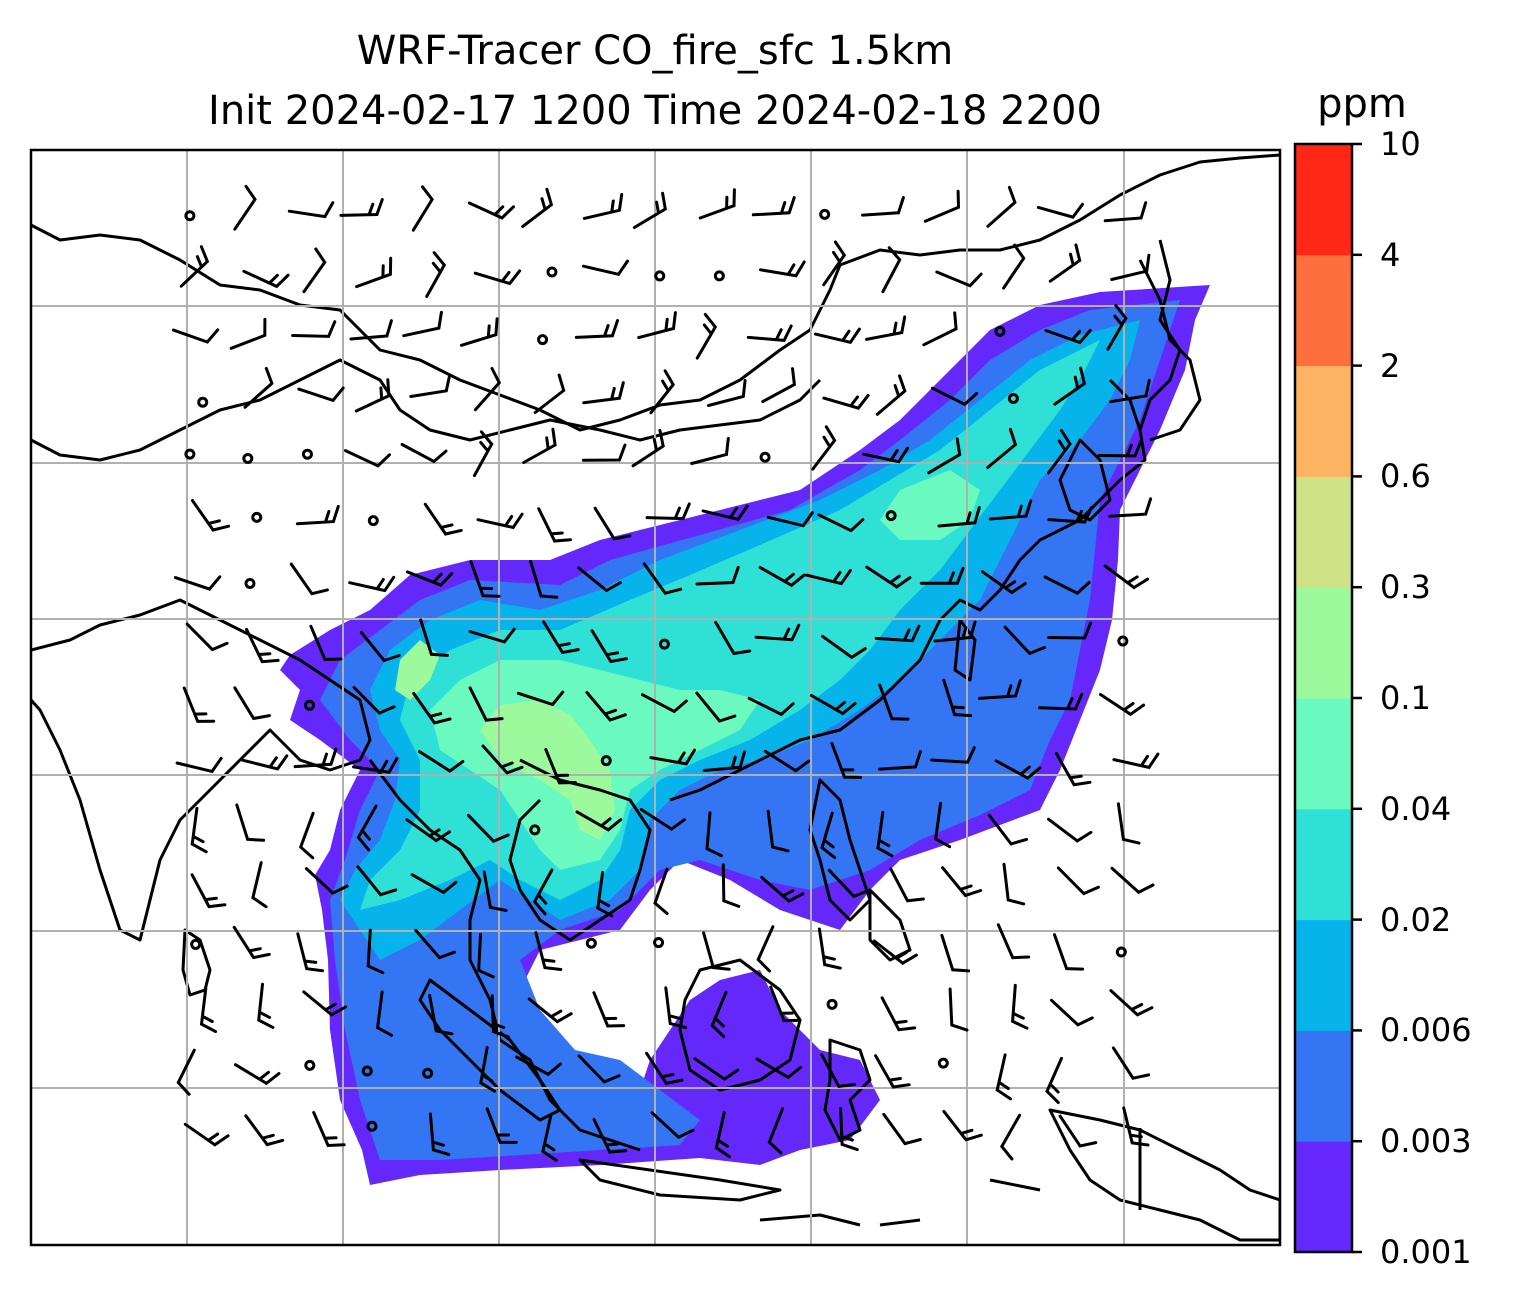  I want to click on coastline-newguinea, so click(1164, 1175).